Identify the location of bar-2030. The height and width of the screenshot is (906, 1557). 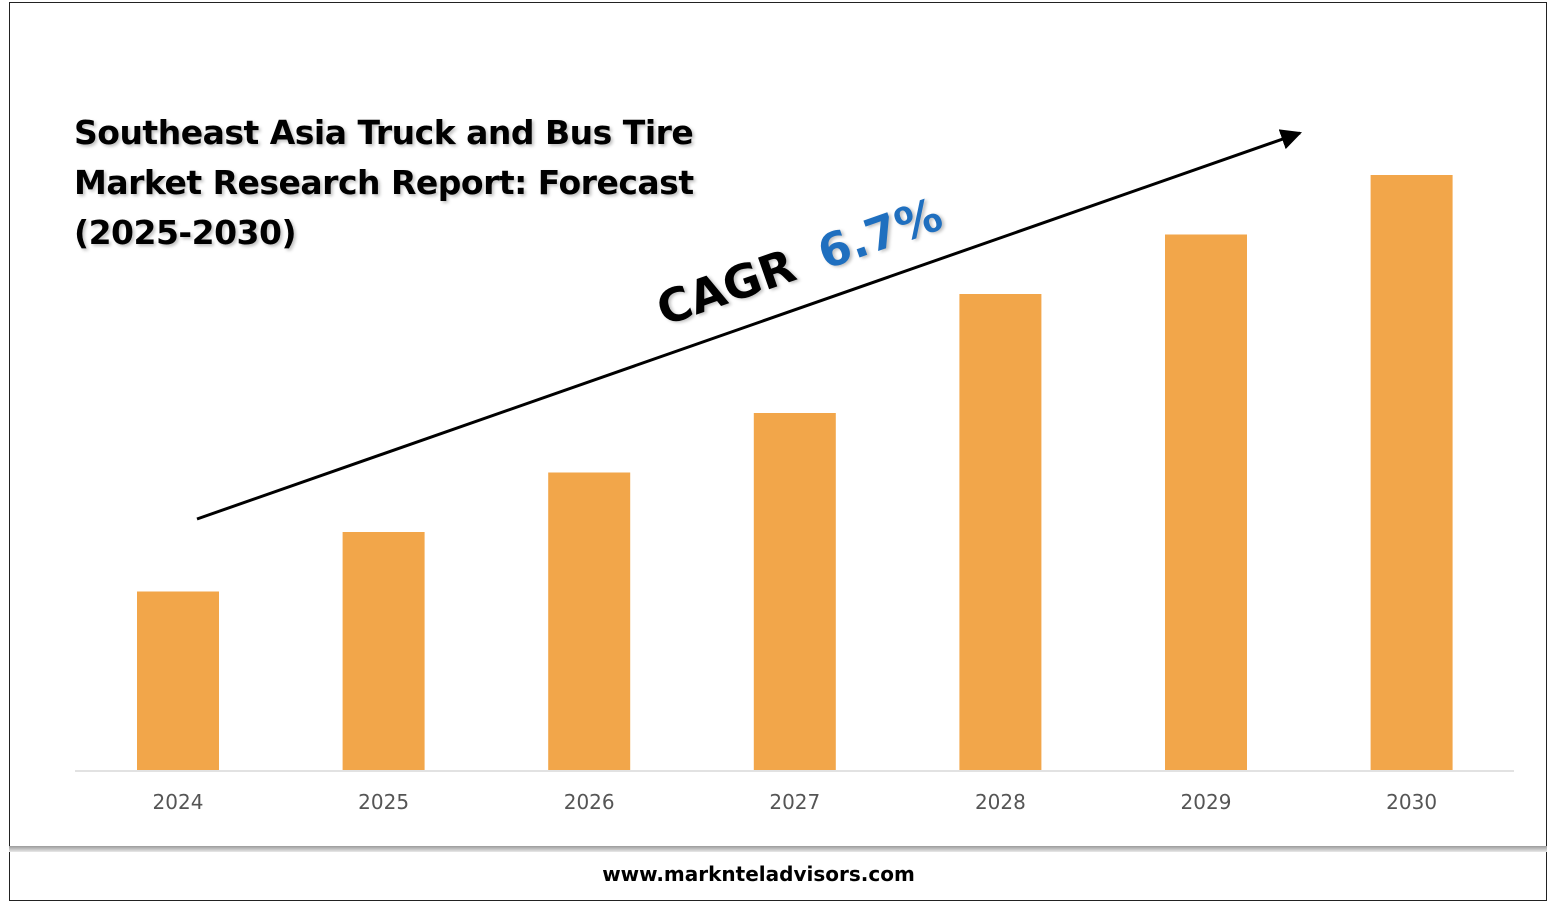
(1411, 472).